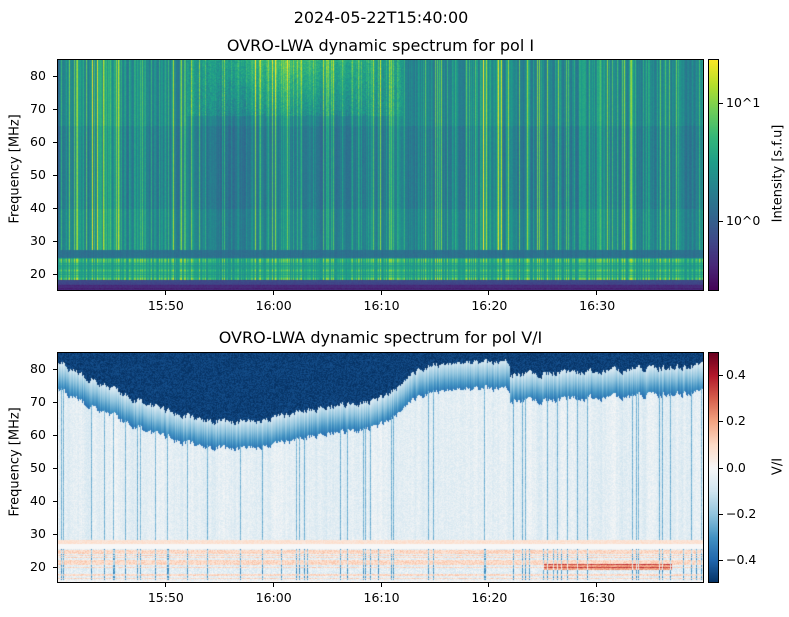 This screenshot has width=789, height=617. Describe the element at coordinates (743, 220) in the screenshot. I see `colorbar-tick-label: 10^0` at that location.